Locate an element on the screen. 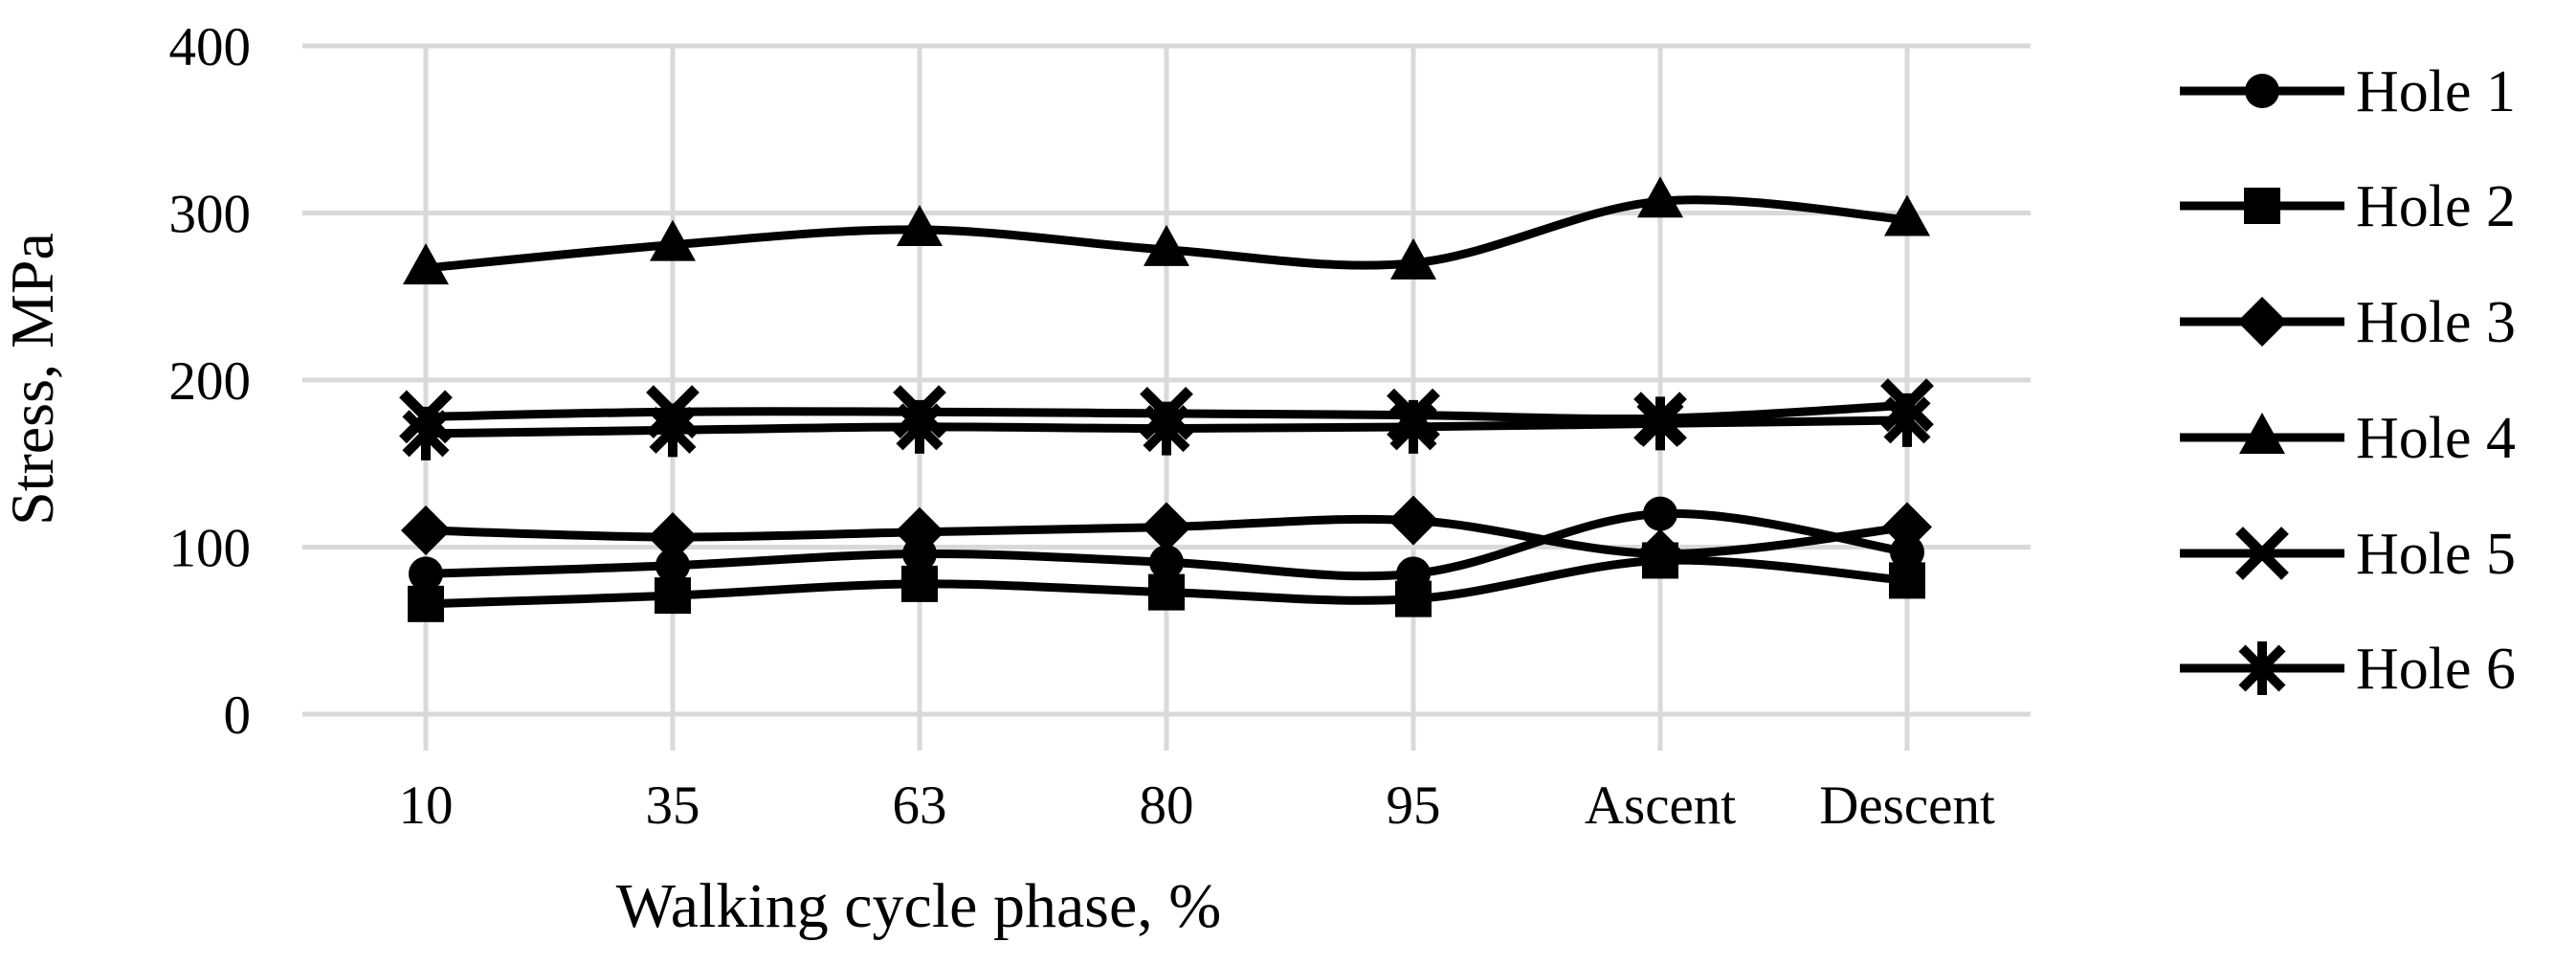 The width and height of the screenshot is (2576, 965). legend-label: Hole 4 is located at coordinates (2436, 439).